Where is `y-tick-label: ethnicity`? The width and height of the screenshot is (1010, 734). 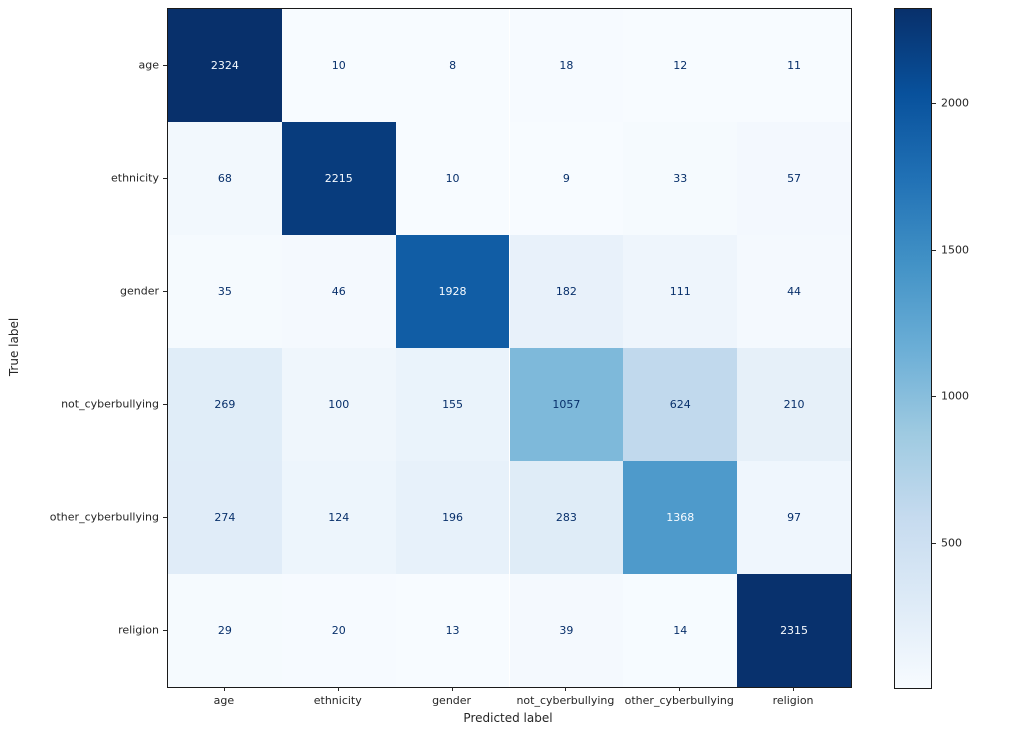 y-tick-label: ethnicity is located at coordinates (134, 177).